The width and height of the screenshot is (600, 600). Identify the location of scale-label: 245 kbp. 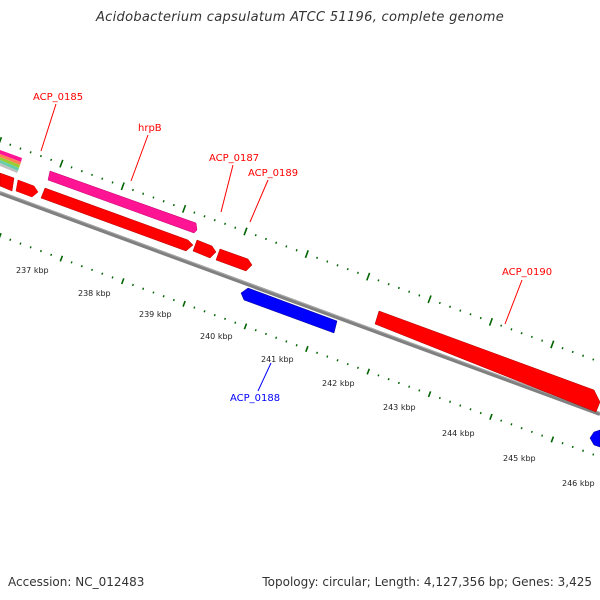
(519, 458).